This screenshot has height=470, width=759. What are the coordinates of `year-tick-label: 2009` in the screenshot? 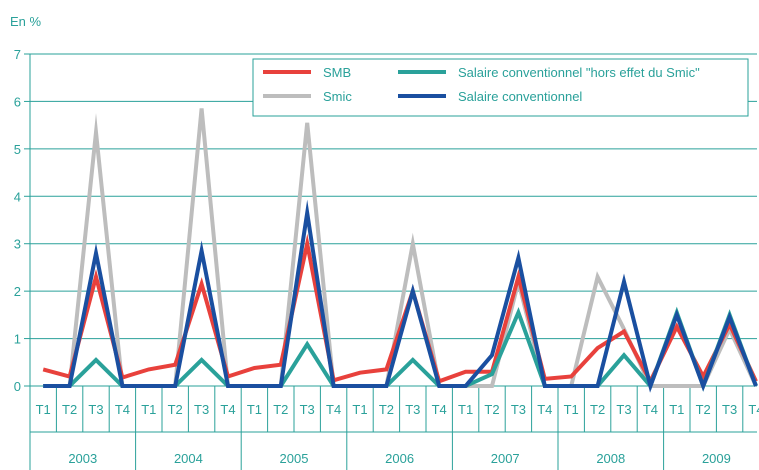 It's located at (716, 458).